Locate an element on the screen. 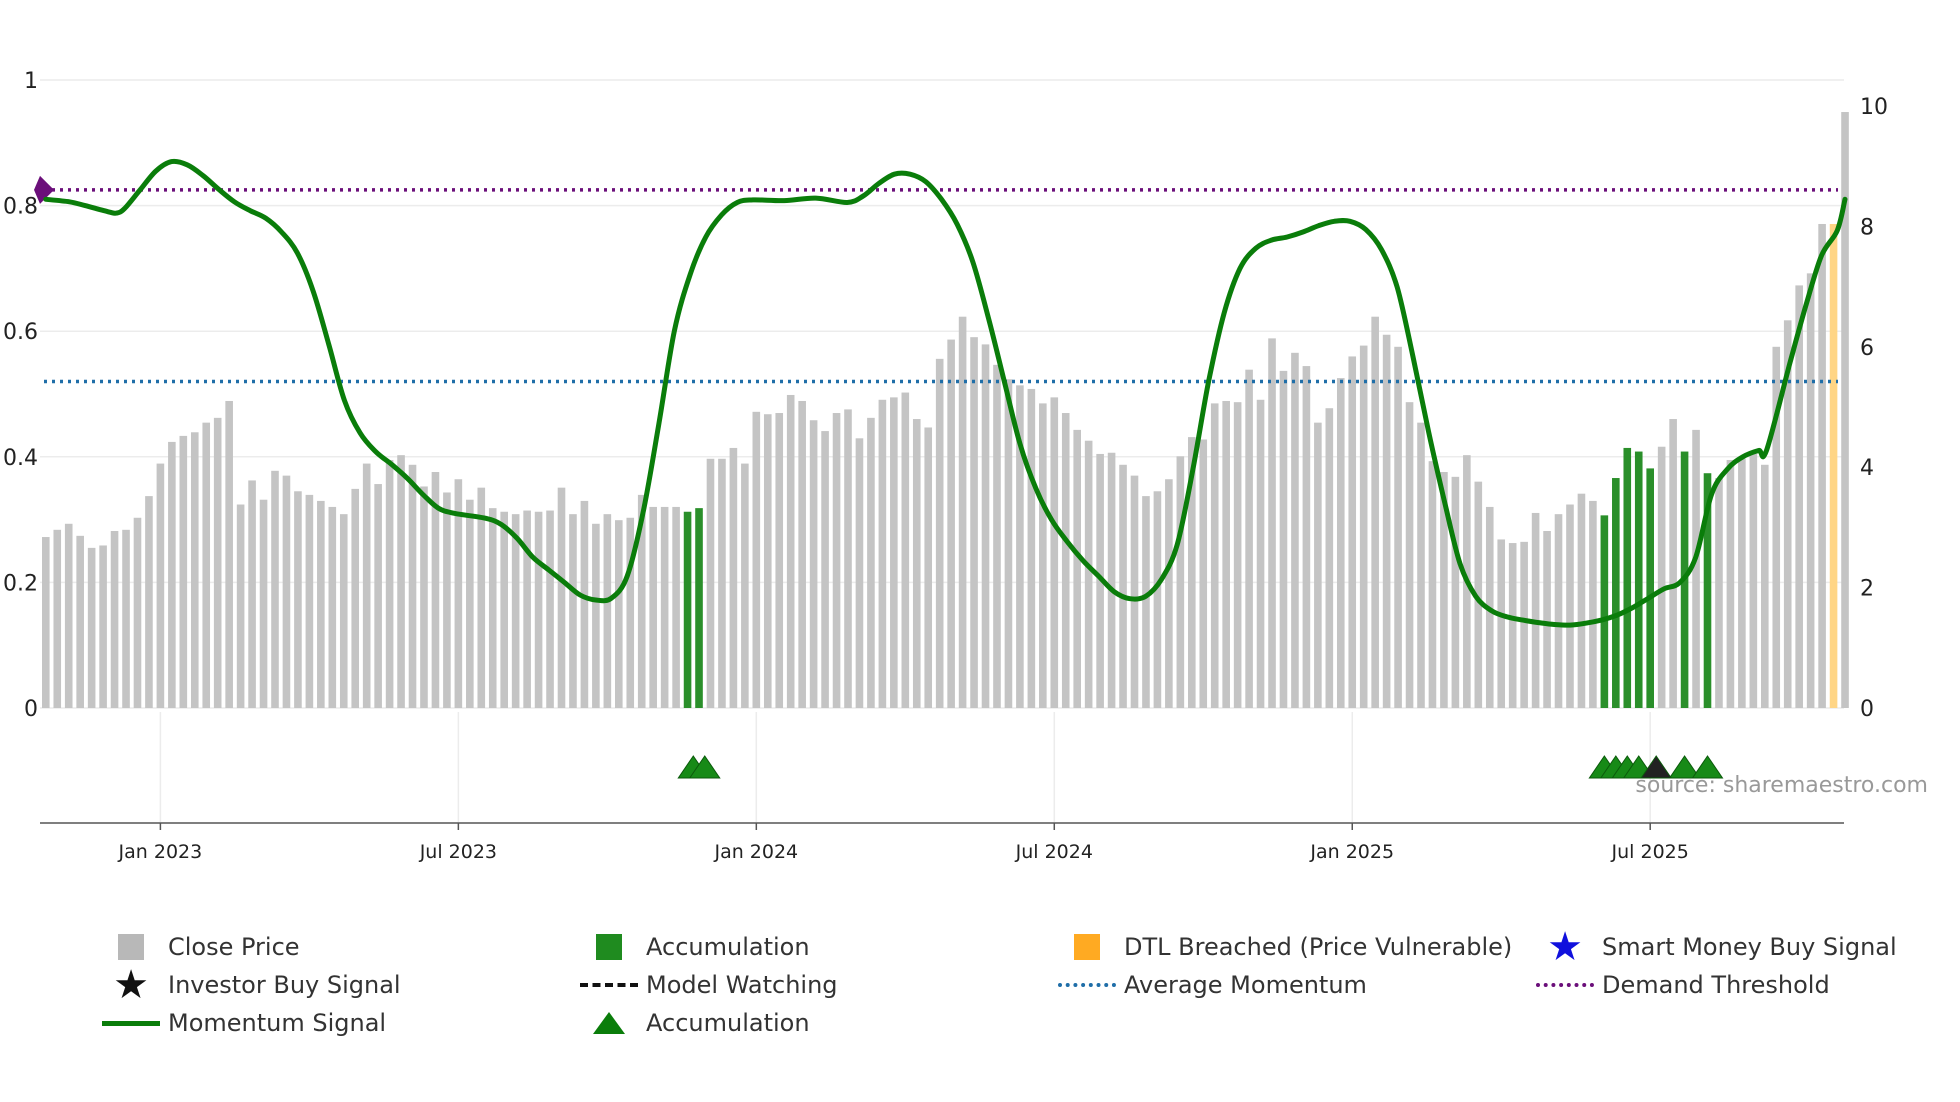  left-tick-label: 0.2 is located at coordinates (20, 583).